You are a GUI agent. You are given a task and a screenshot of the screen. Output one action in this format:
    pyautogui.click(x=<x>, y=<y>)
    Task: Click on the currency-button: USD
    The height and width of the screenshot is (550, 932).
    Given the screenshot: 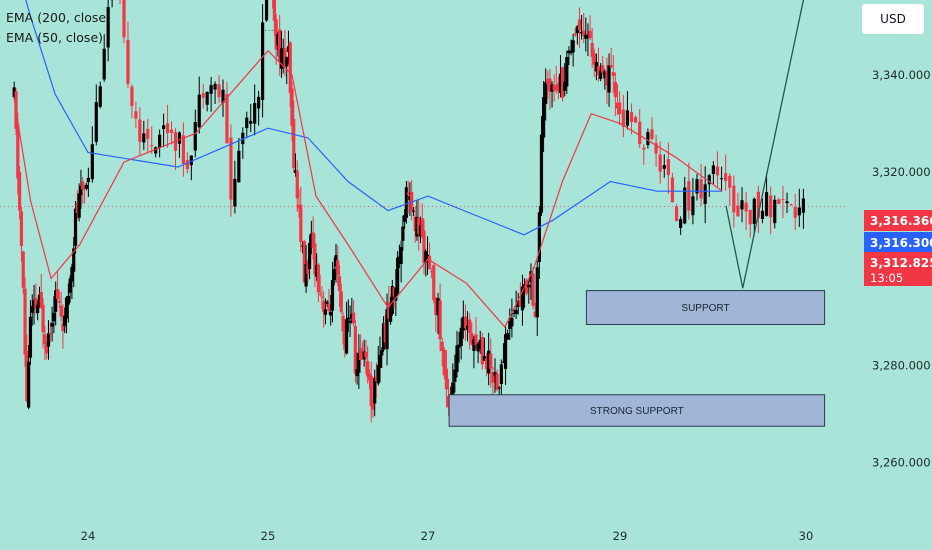 What is the action you would take?
    pyautogui.click(x=893, y=19)
    